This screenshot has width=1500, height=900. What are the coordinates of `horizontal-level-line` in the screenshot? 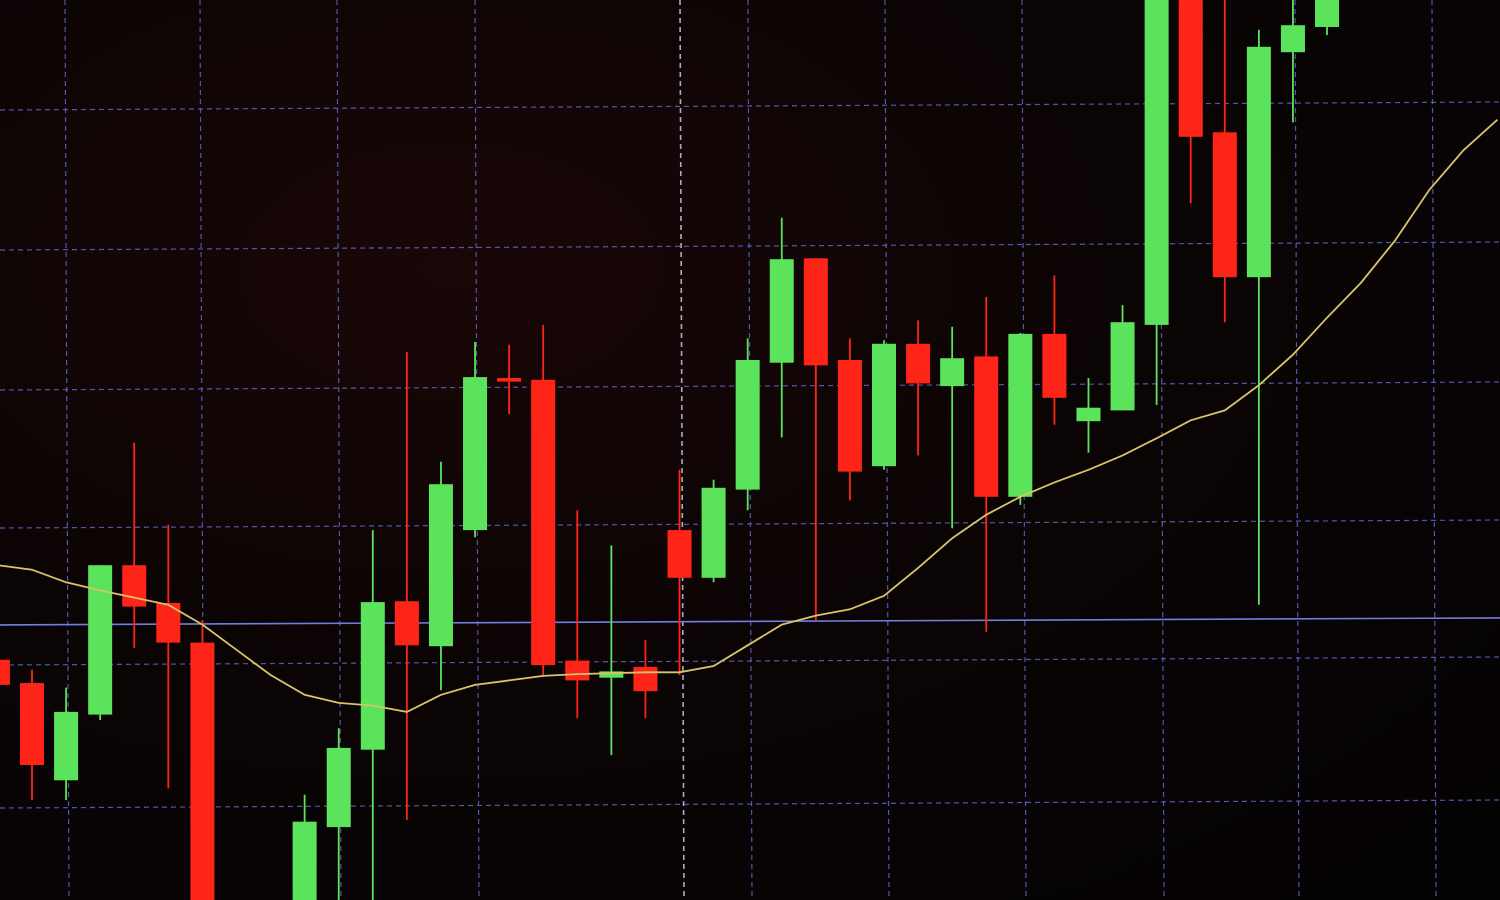 It's located at (750, 621).